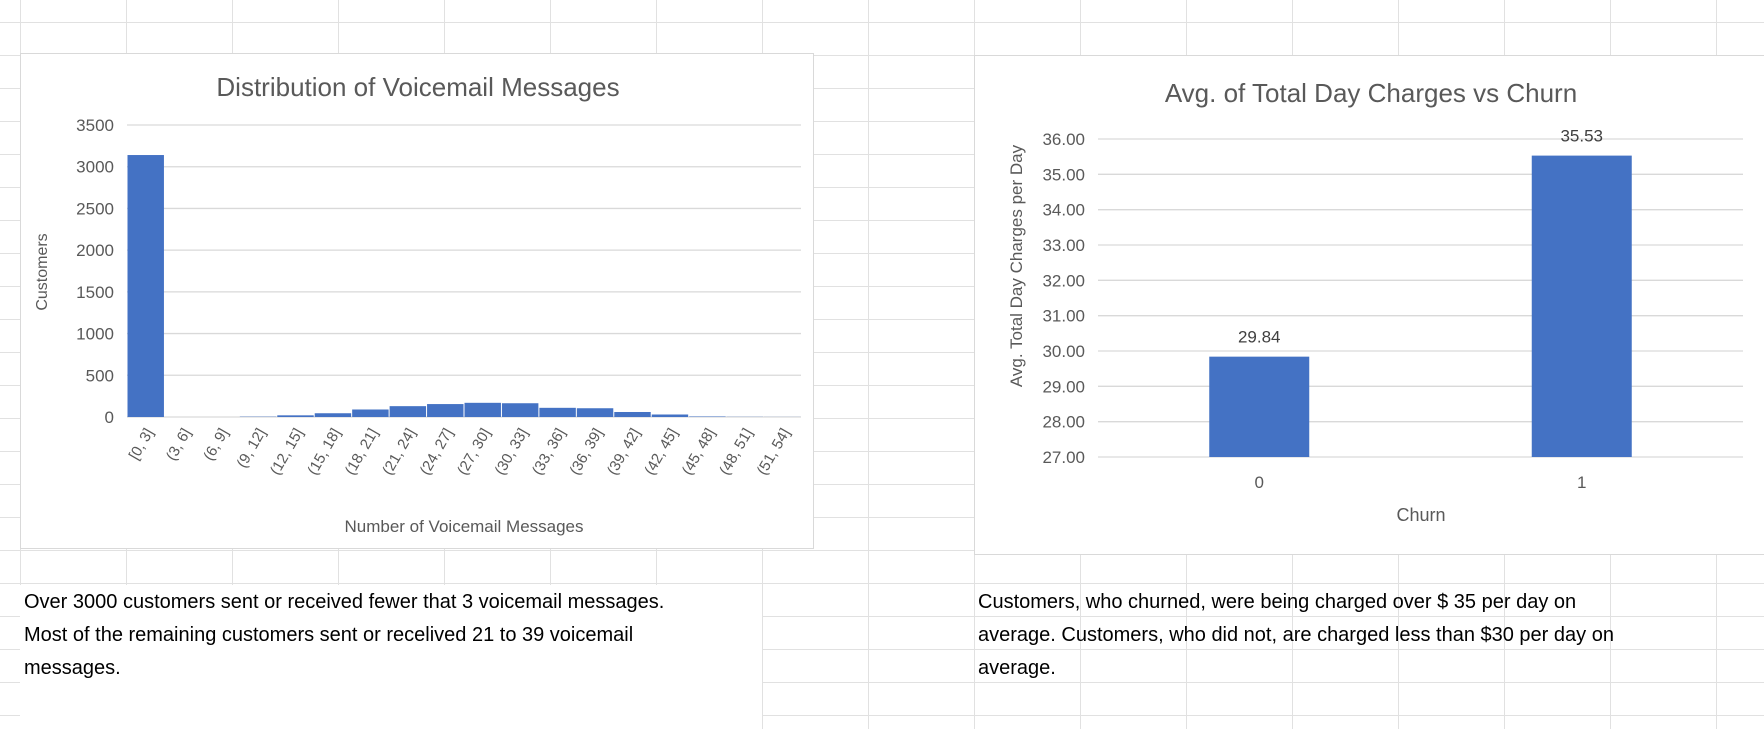  Describe the element at coordinates (95, 125) in the screenshot. I see `y-tick-label: 3500` at that location.